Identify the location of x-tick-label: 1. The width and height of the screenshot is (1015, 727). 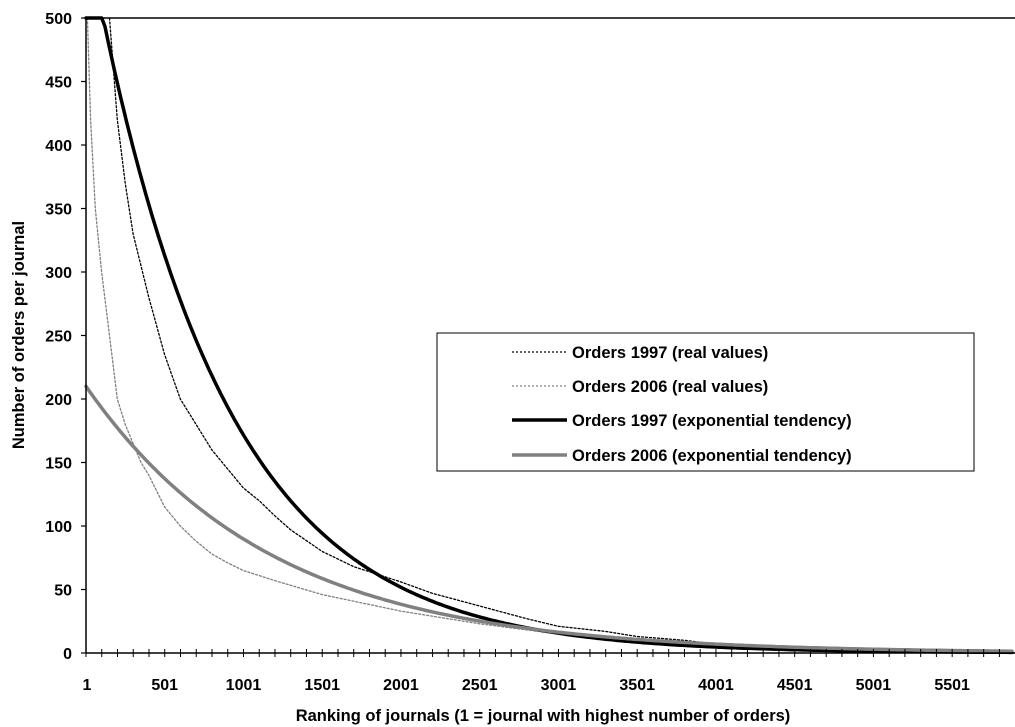
(87, 685).